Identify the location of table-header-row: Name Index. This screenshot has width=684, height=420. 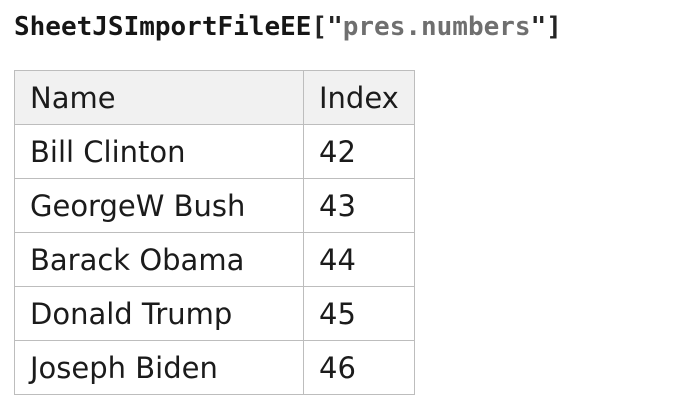
(214, 97).